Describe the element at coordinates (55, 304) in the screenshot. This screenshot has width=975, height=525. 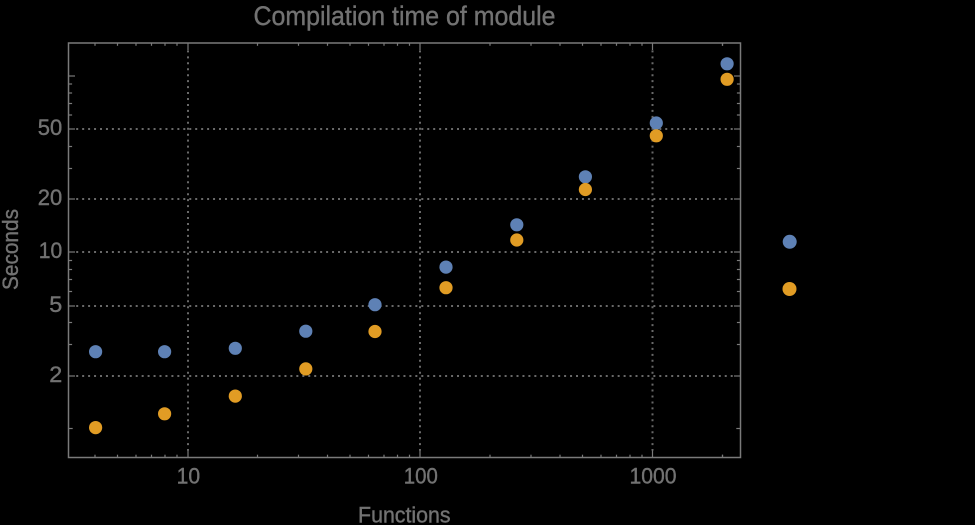
I see `svg-text: 5` at that location.